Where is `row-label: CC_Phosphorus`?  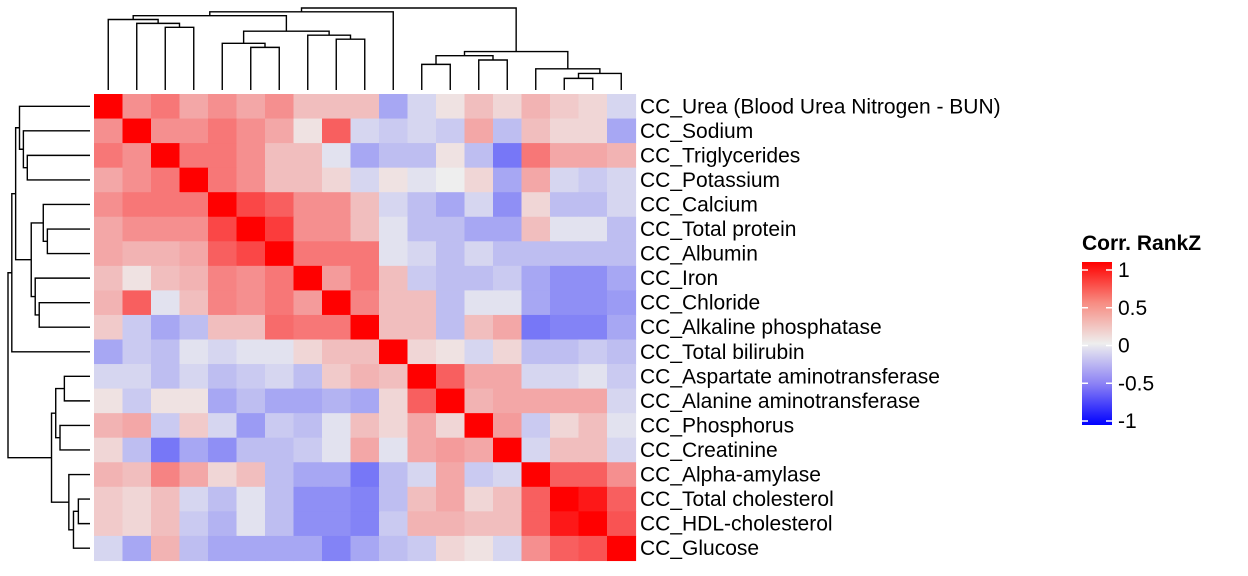 row-label: CC_Phosphorus is located at coordinates (717, 425).